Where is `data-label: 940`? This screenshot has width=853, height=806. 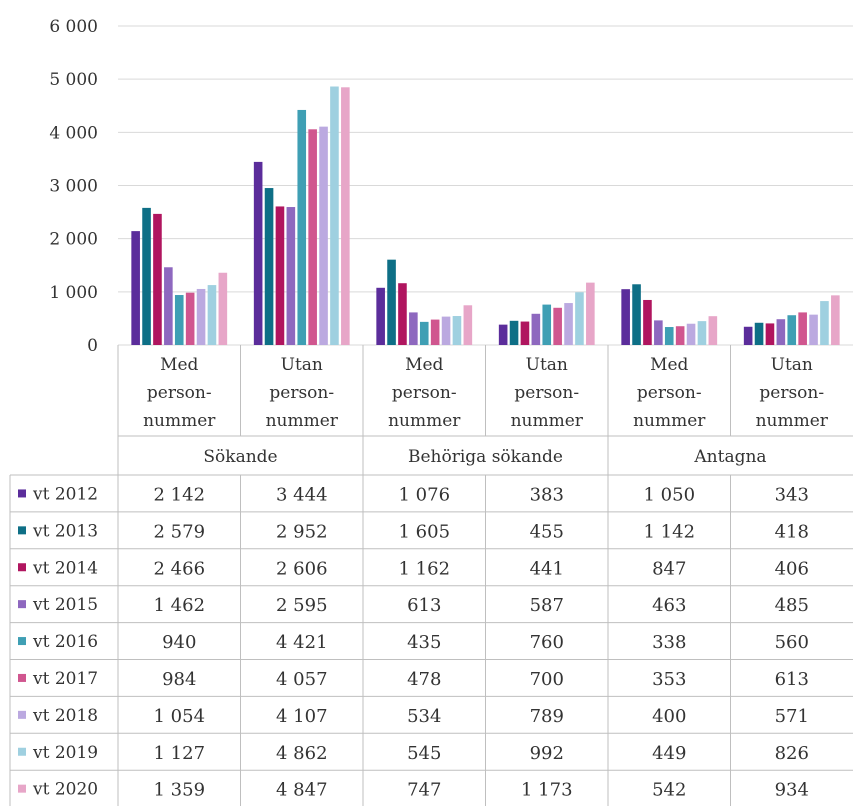 data-label: 940 is located at coordinates (179, 642).